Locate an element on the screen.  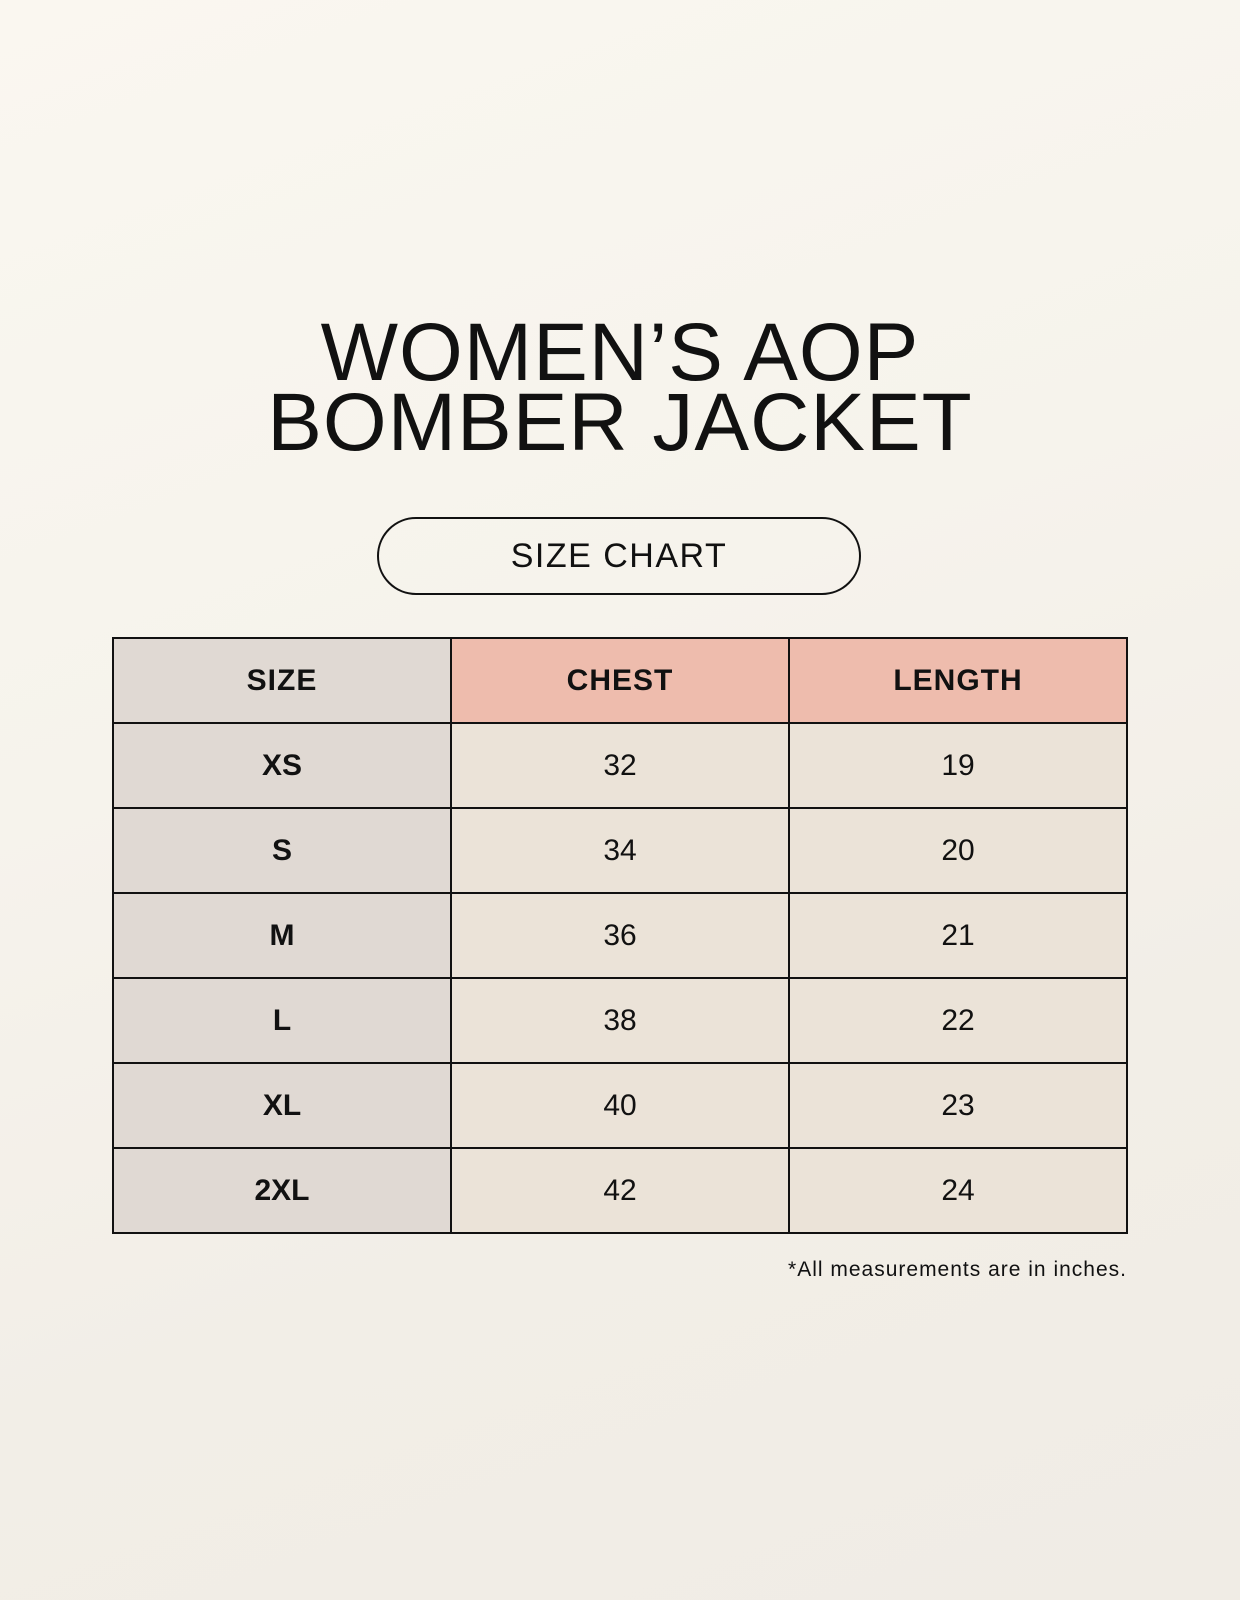
cell-length: 22 is located at coordinates (958, 1020).